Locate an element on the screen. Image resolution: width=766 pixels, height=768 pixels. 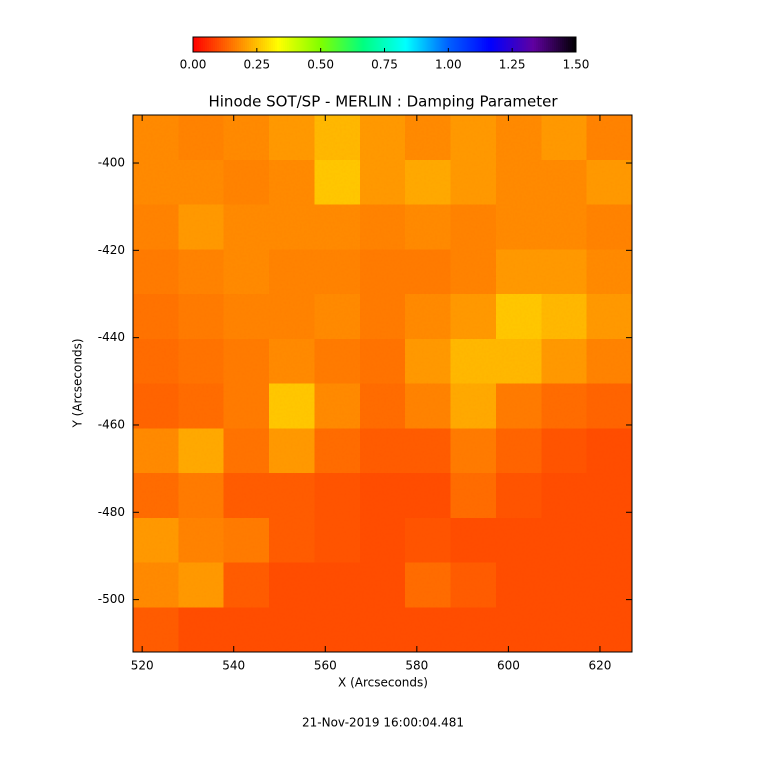
x-tick-label: 580 is located at coordinates (416, 666).